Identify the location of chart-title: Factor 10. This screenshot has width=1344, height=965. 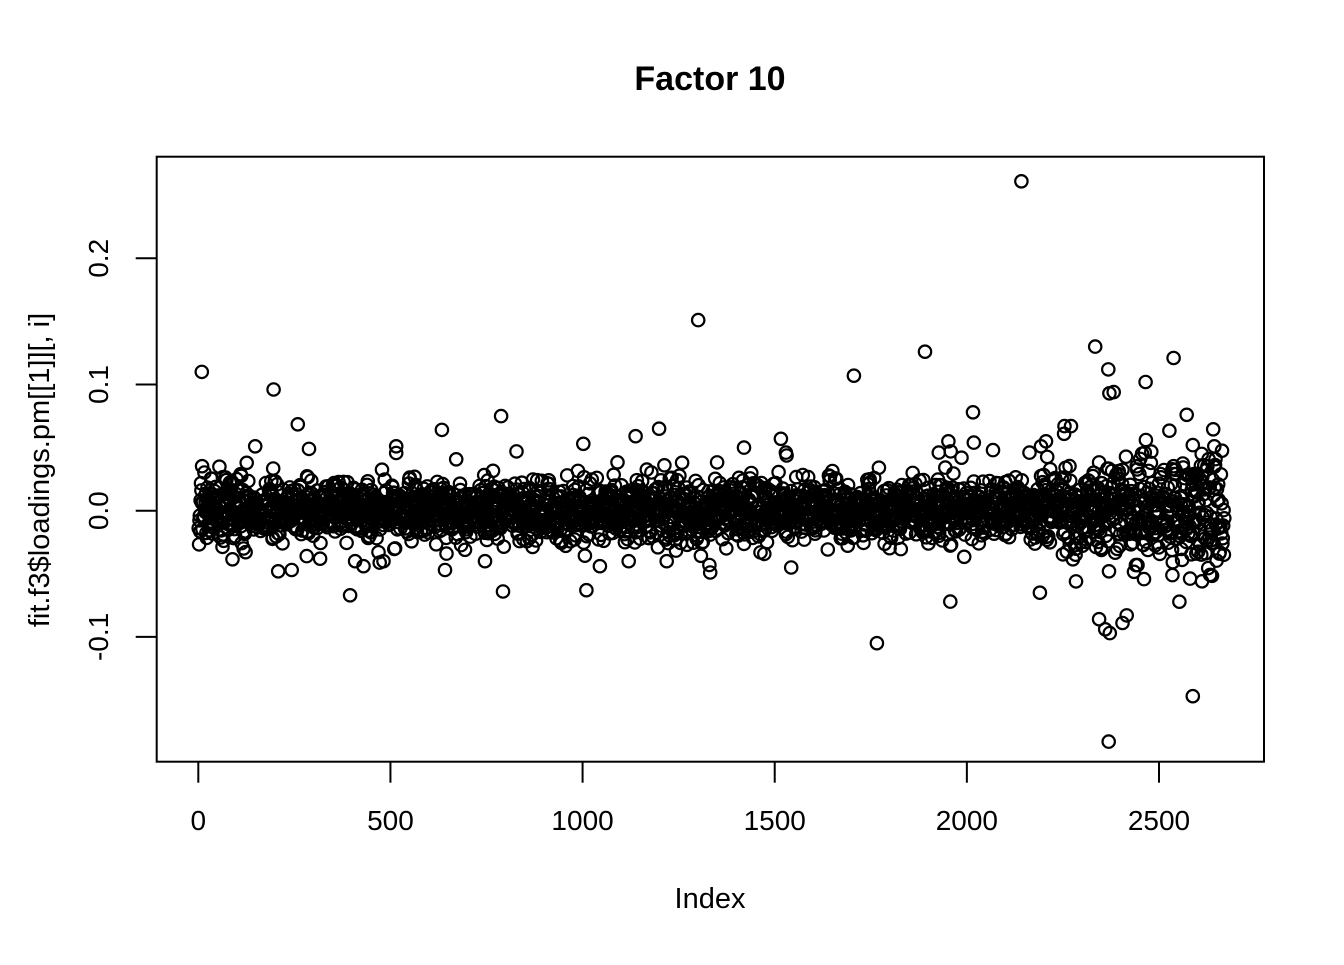
(709, 79).